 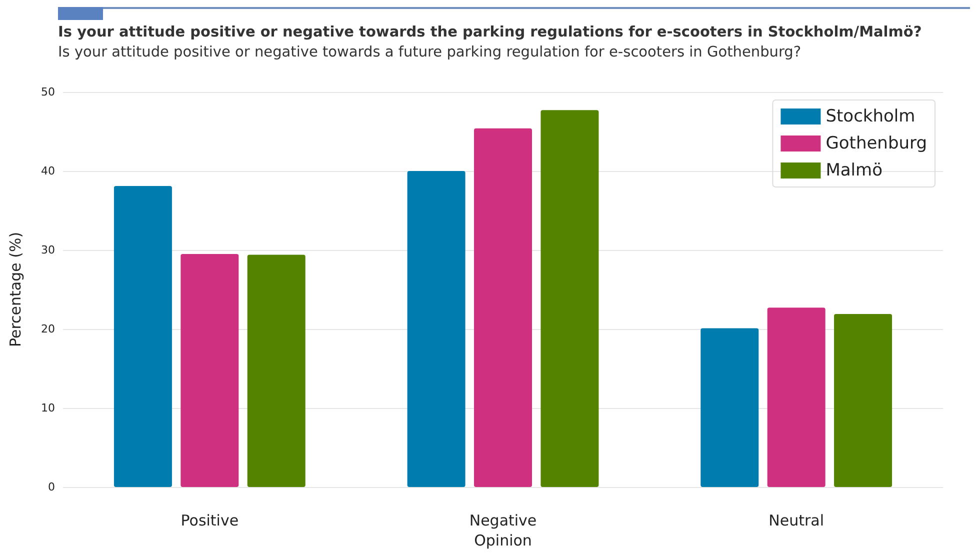 I want to click on legend-label: Gothenburg, so click(x=877, y=144).